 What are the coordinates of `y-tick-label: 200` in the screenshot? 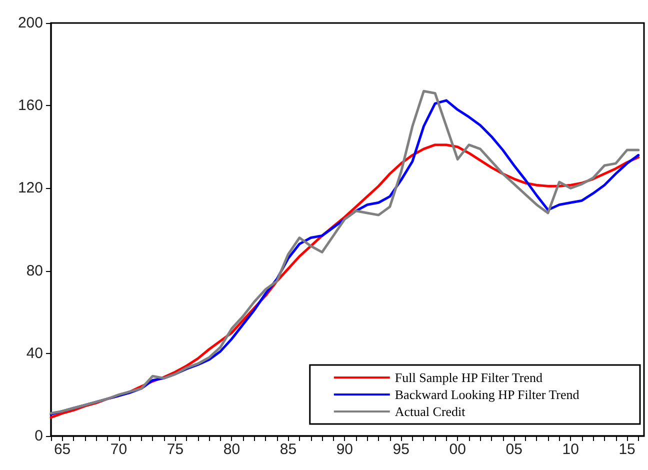 It's located at (30, 23).